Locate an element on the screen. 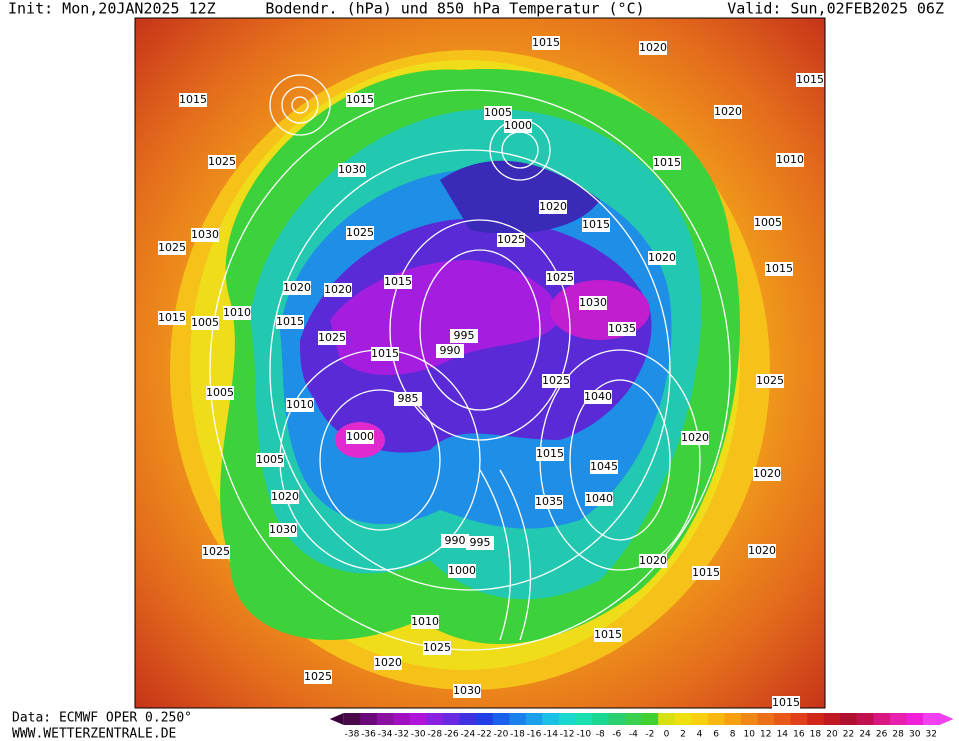 This screenshot has height=741, width=959. colorbar-tick-label: -24 is located at coordinates (467, 735).